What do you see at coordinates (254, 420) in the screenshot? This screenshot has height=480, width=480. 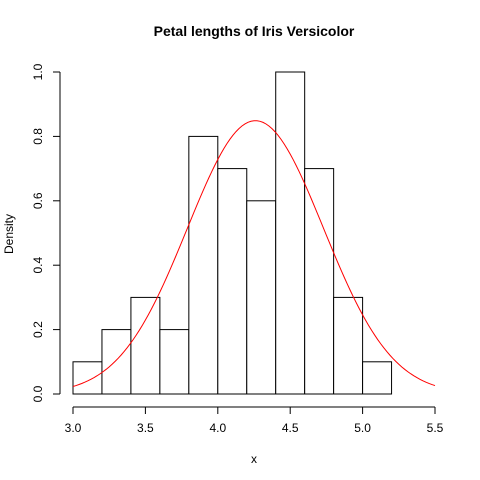 I see `x-axis: 3.0 3.5 4.0 4.5 5.0 5.5` at bounding box center [254, 420].